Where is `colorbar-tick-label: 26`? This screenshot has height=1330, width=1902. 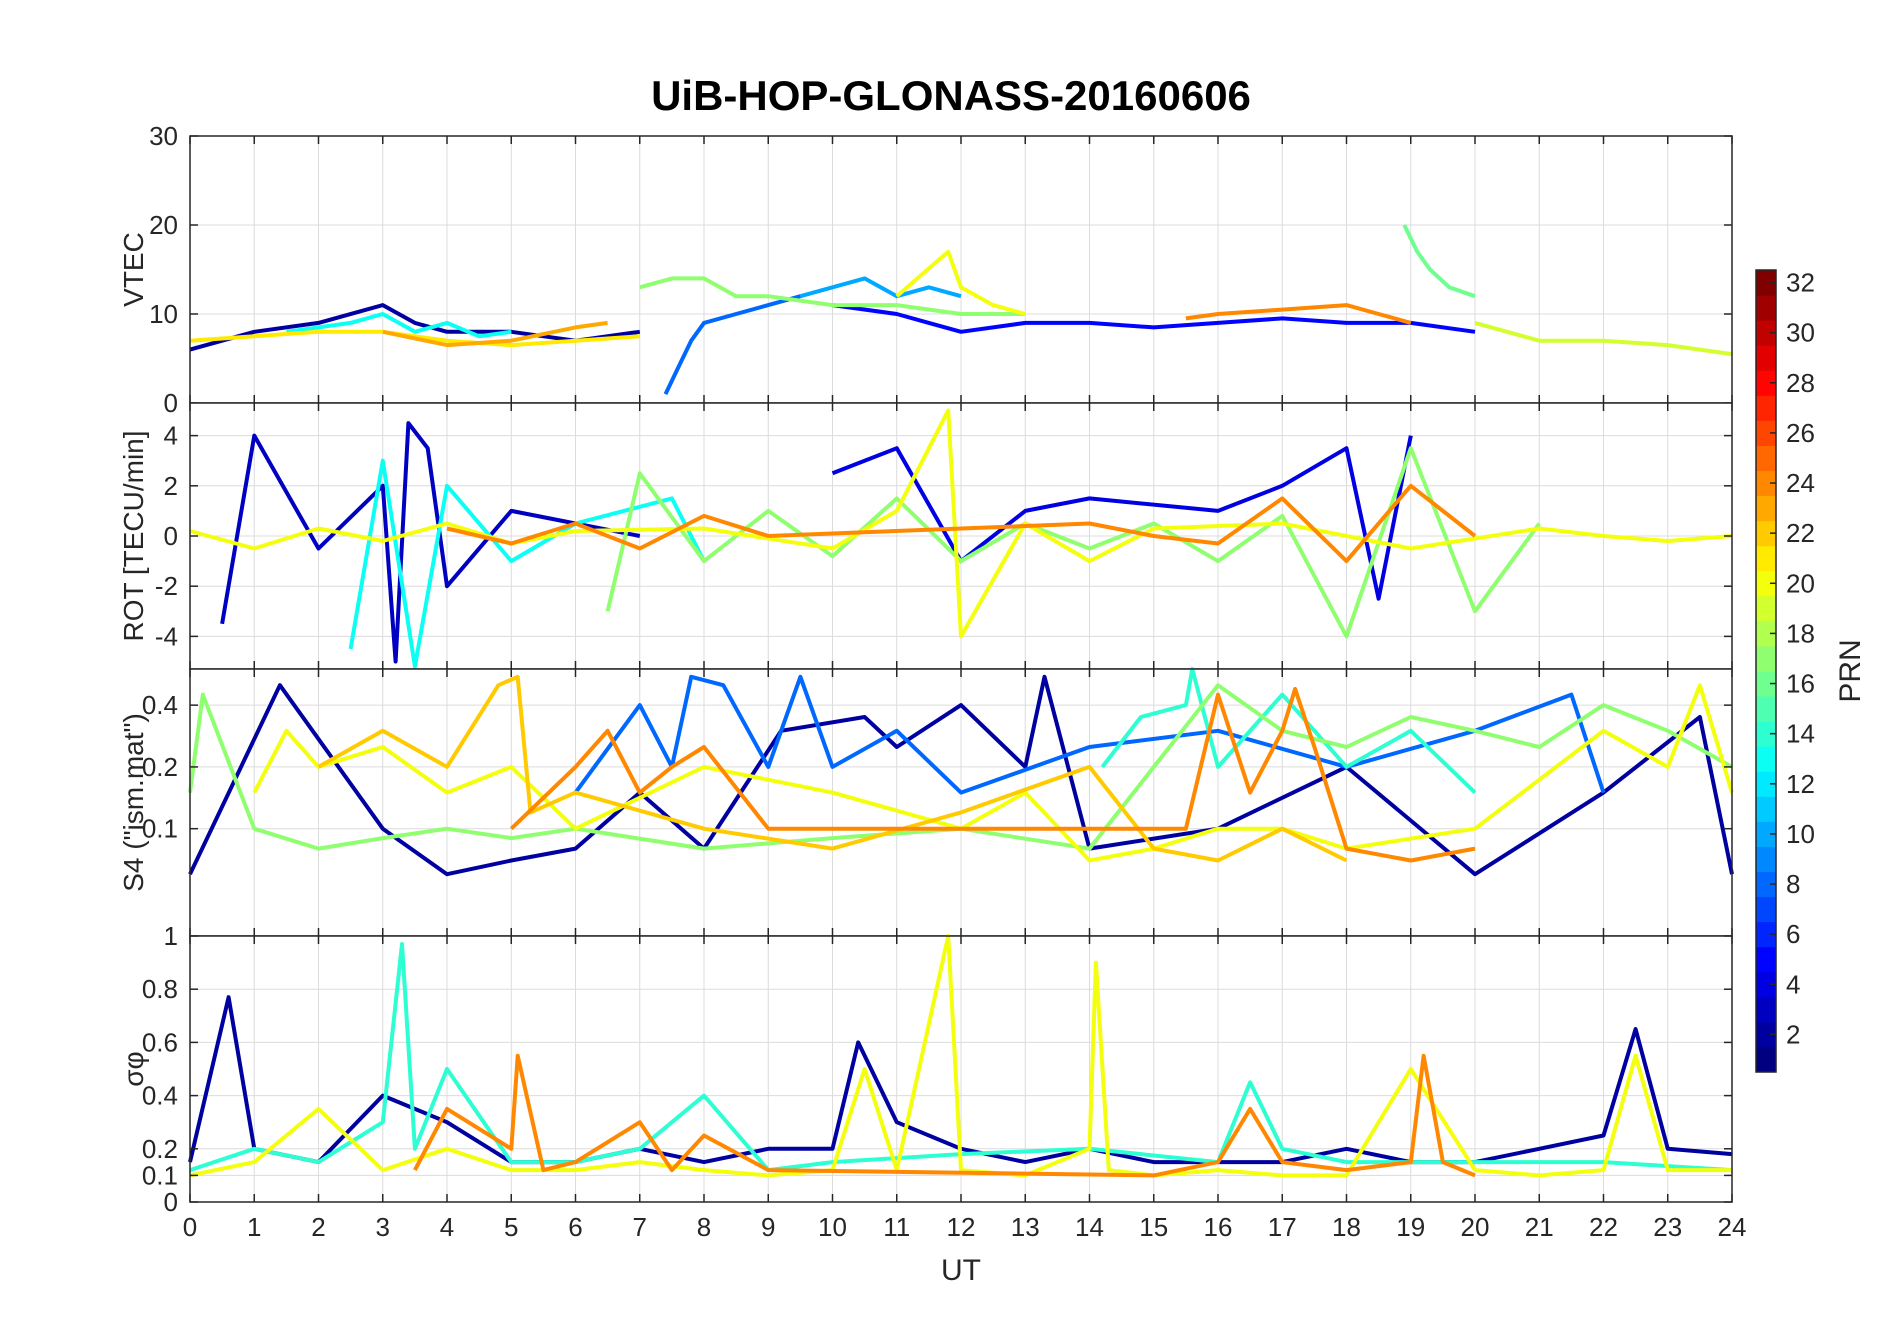
colorbar-tick-label: 26 is located at coordinates (1800, 433).